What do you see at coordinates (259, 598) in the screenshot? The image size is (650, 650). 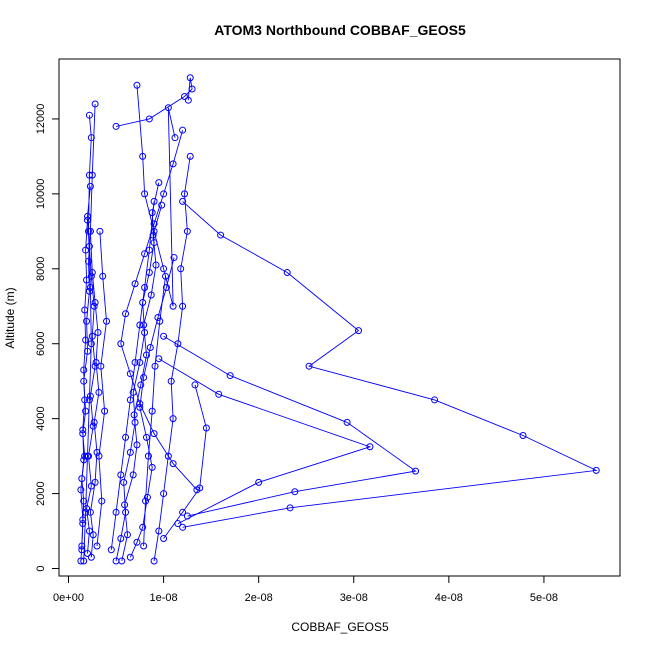 I see `x-tick-label: 2e-08` at bounding box center [259, 598].